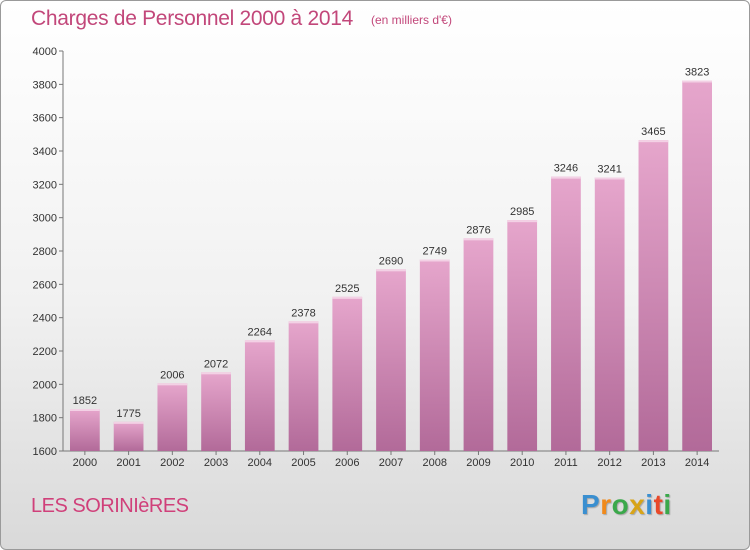 The image size is (750, 550). Describe the element at coordinates (606, 504) in the screenshot. I see `logo-letter: r` at that location.